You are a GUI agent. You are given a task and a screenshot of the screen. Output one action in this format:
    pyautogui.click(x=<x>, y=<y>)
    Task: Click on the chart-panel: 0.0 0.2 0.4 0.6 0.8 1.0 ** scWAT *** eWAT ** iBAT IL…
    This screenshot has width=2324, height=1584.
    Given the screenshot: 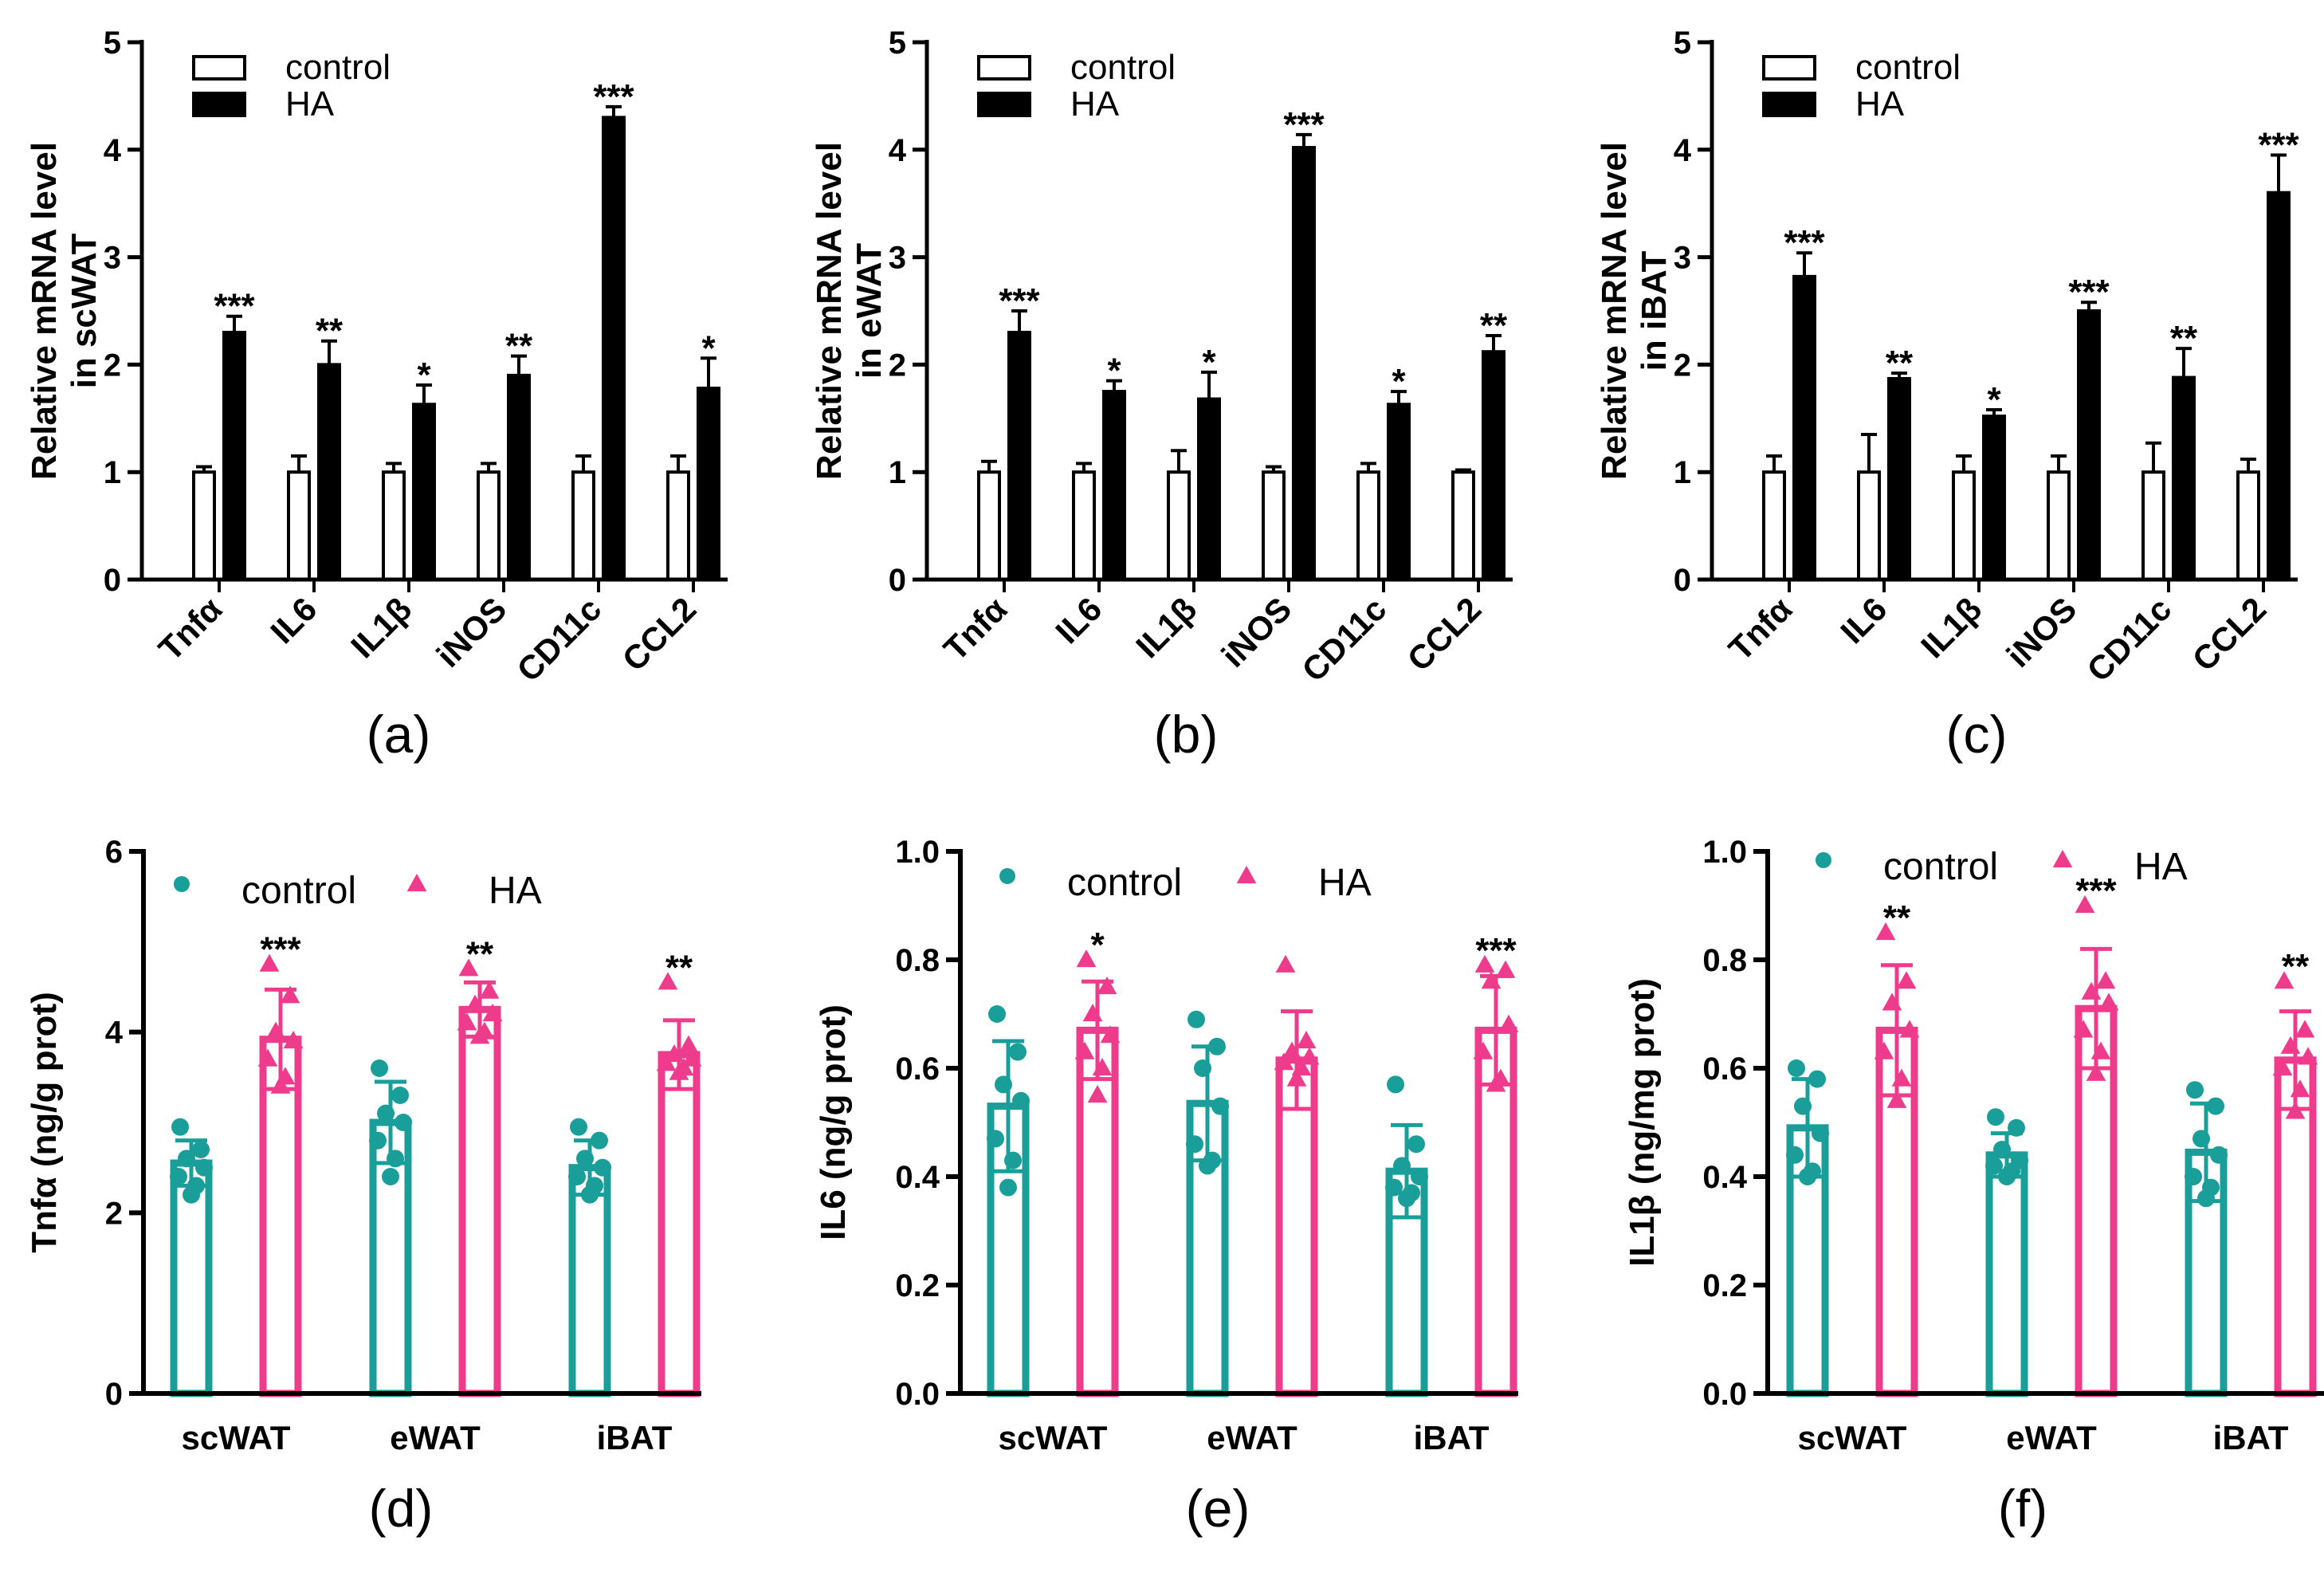 What is the action you would take?
    pyautogui.click(x=1973, y=1186)
    